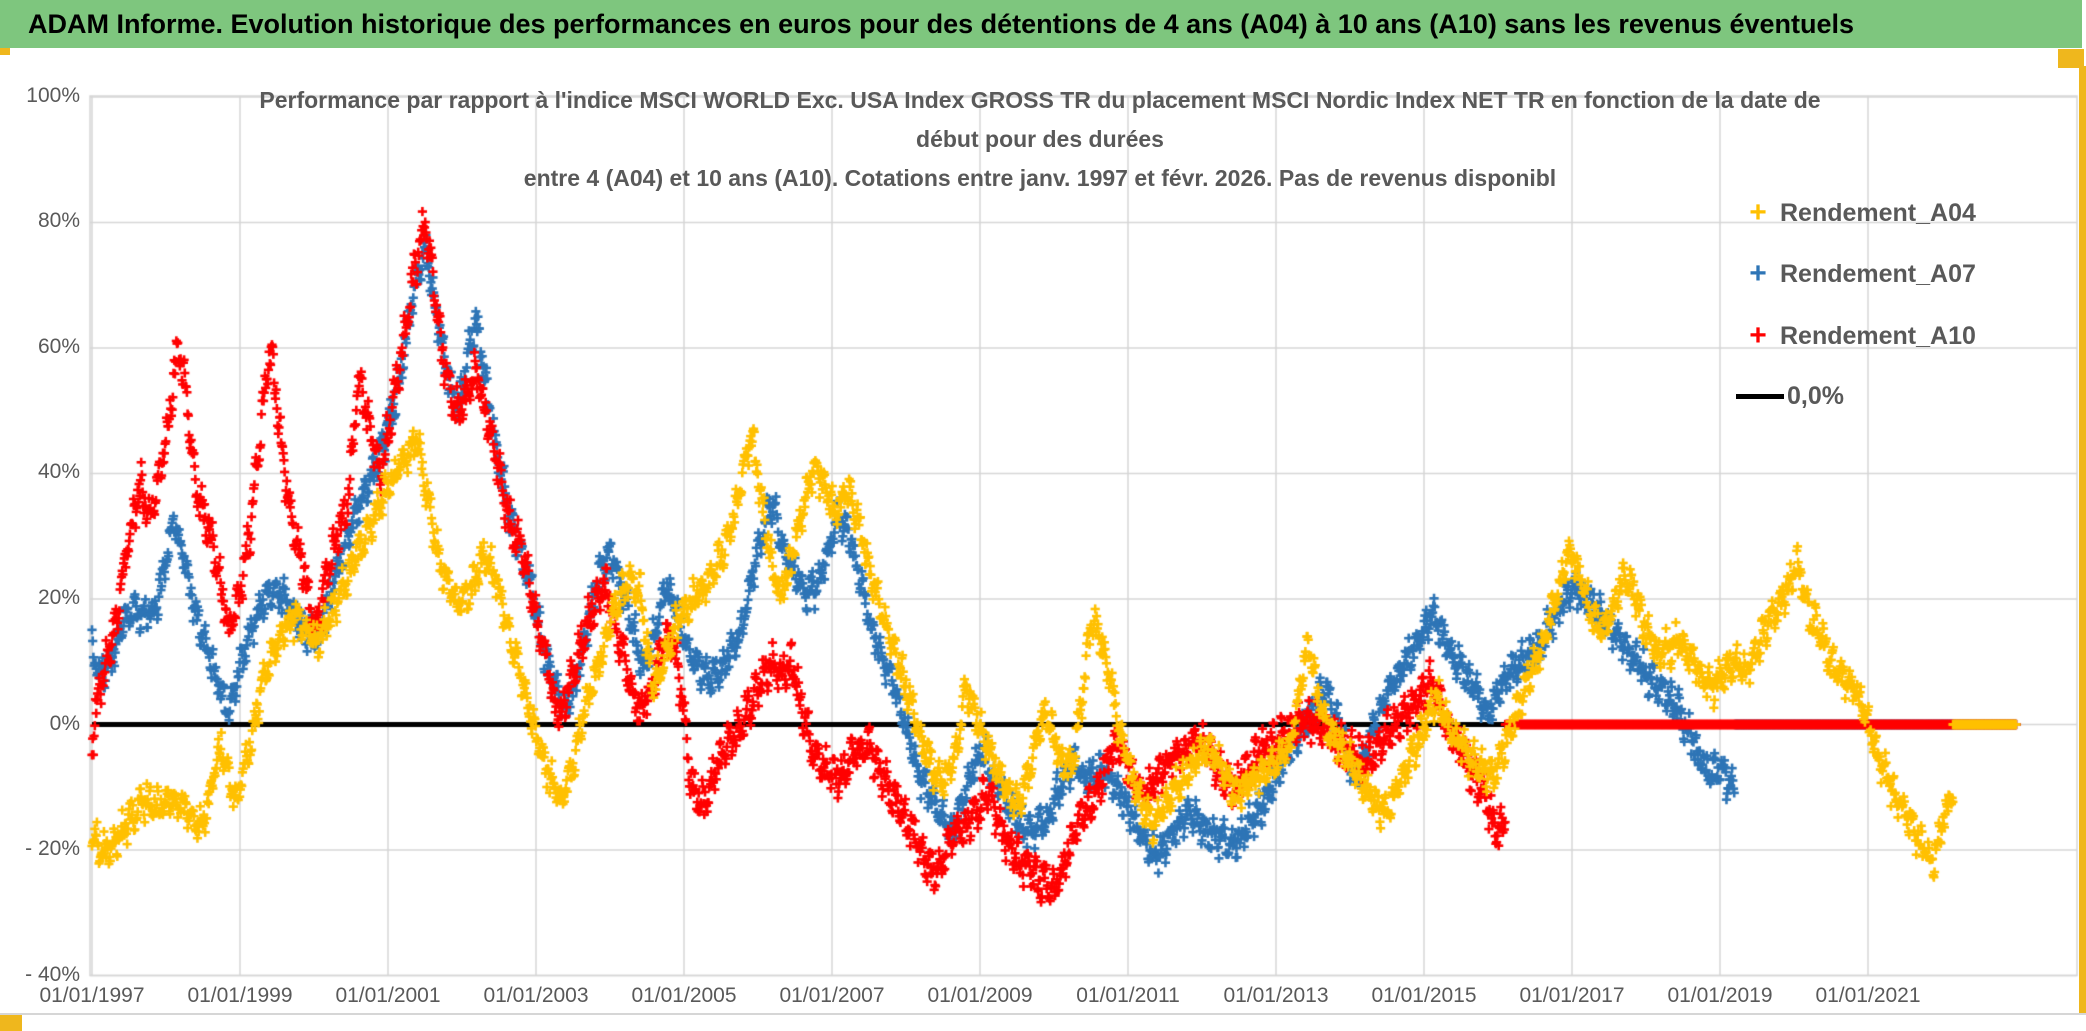 This screenshot has height=1031, width=2086. What do you see at coordinates (1878, 335) in the screenshot?
I see `legend-label: Rendement_A10` at bounding box center [1878, 335].